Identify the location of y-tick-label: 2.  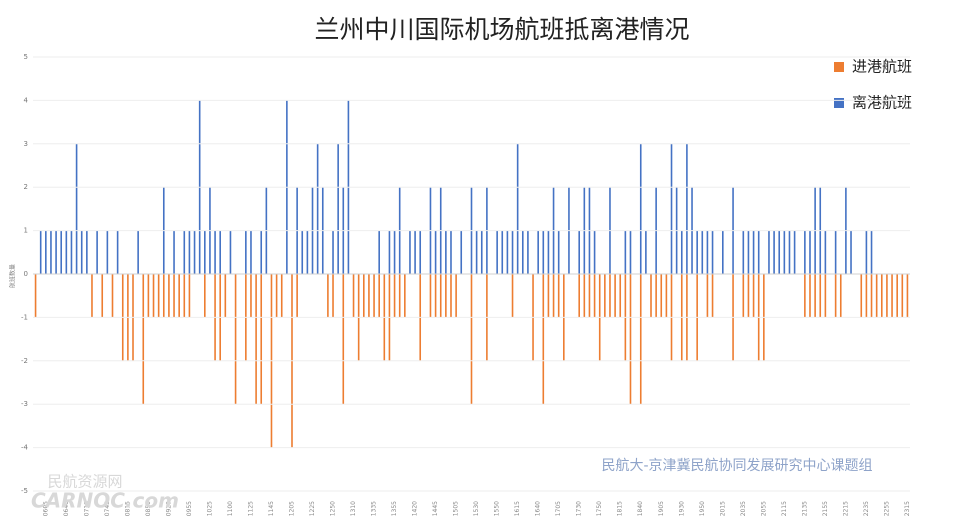
(26, 187).